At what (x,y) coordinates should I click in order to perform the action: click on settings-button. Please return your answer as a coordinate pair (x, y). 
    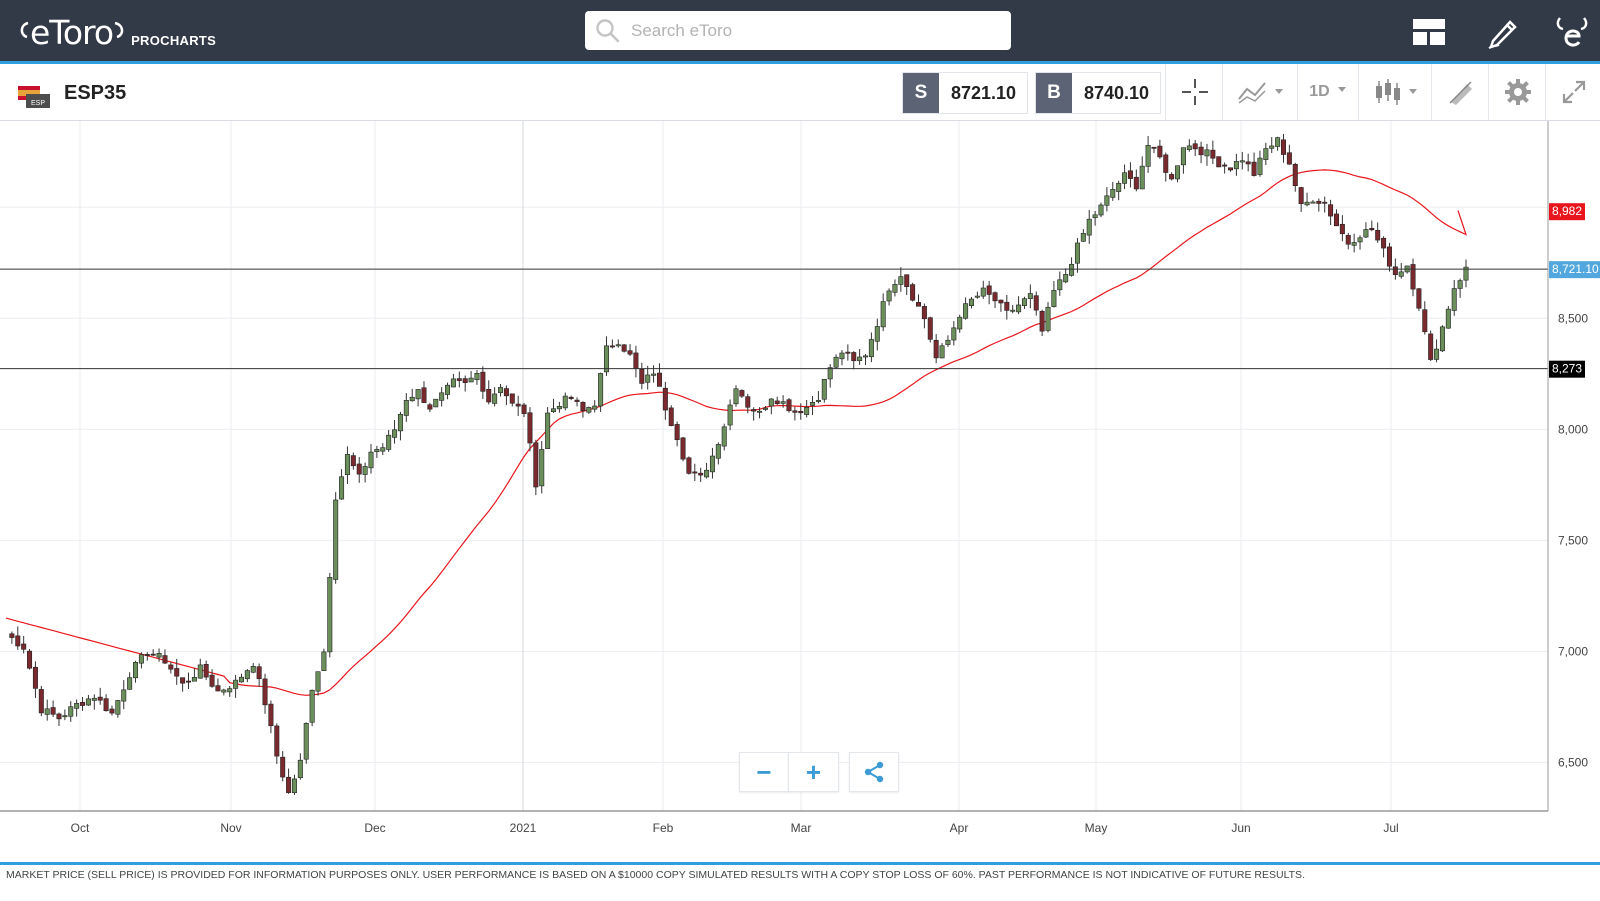
    Looking at the image, I should click on (1517, 92).